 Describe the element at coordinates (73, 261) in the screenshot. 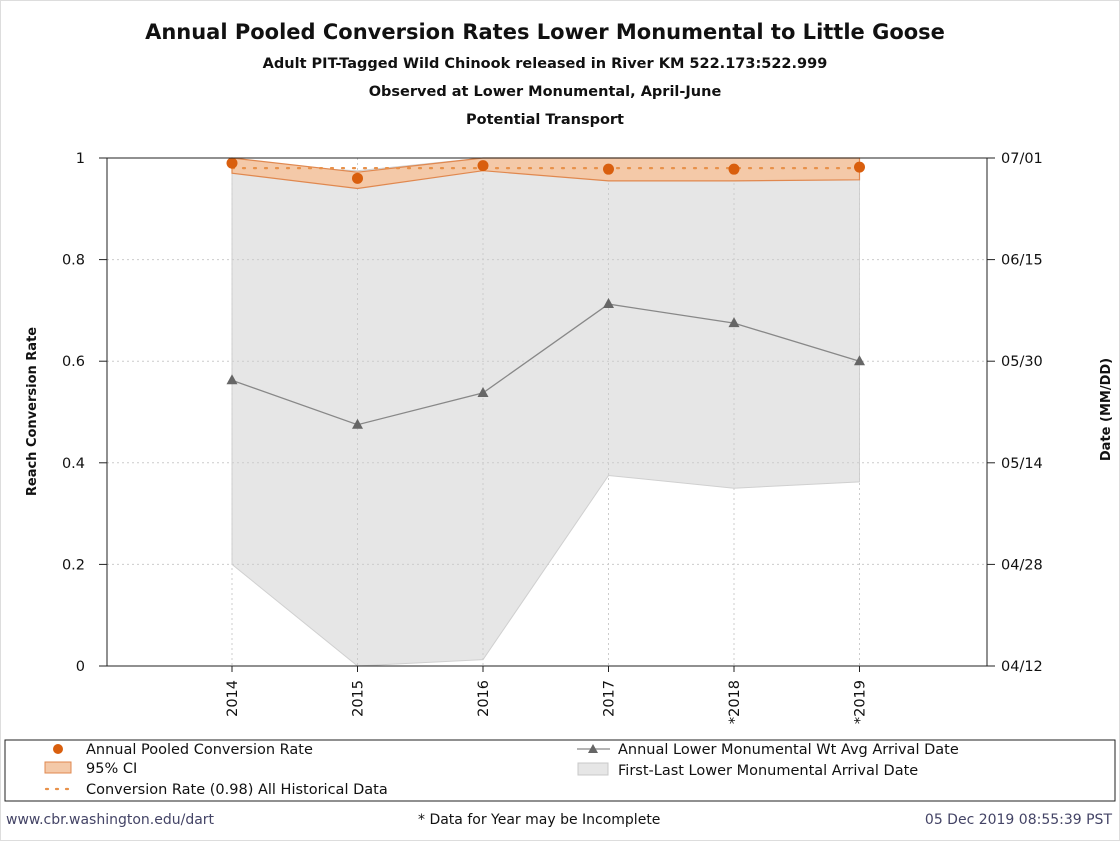

I see `y-tick-label: 0.8` at that location.